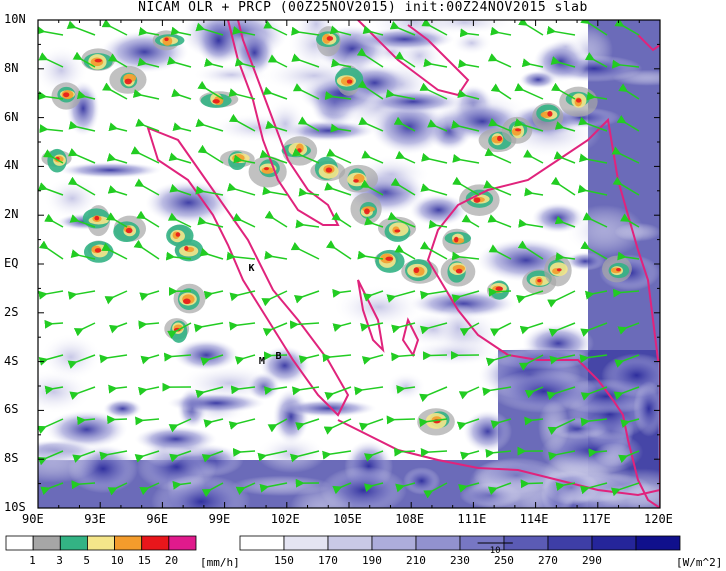 The height and width of the screenshot is (571, 726). I want to click on lat-tick-label: 8S, so click(11, 458).